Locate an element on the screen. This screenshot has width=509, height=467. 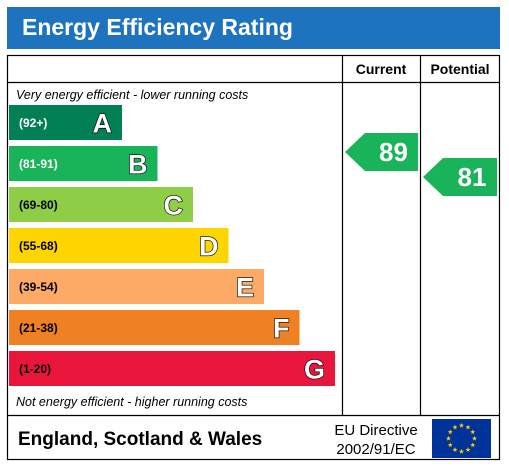
band-f: (21-38) F is located at coordinates (154, 327).